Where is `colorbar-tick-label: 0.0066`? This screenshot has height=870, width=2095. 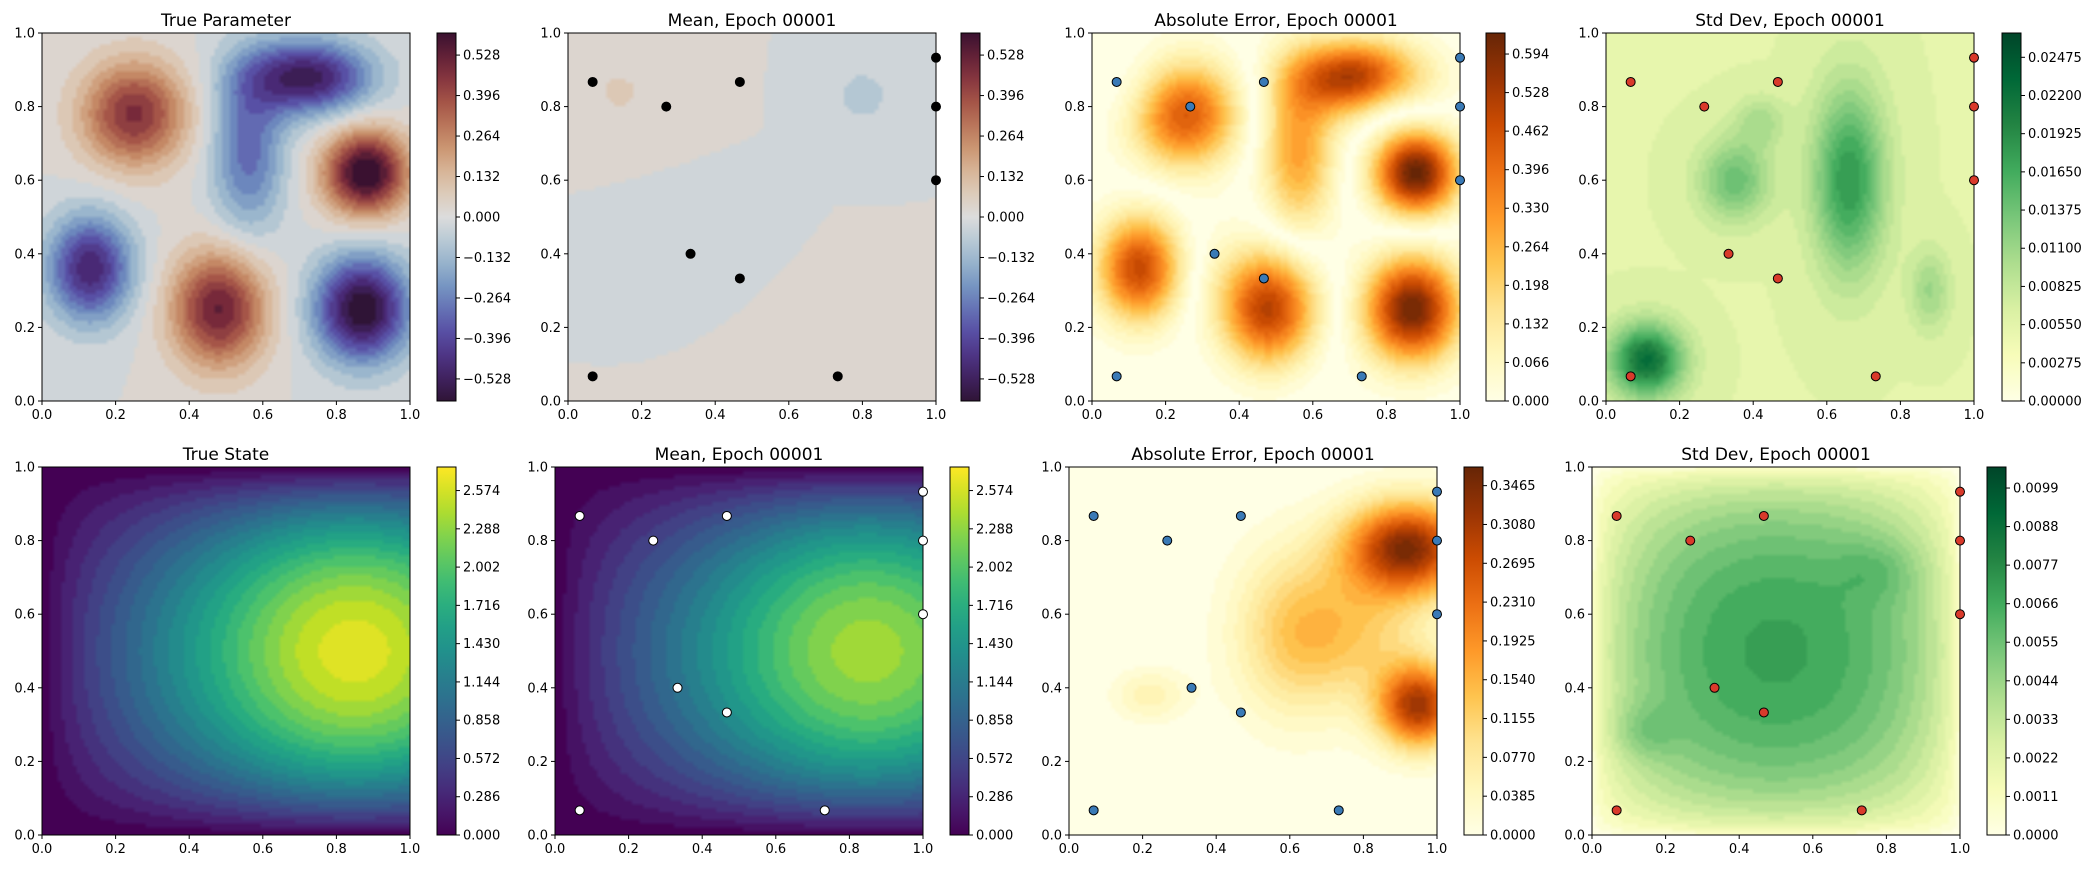
colorbar-tick-label: 0.0066 is located at coordinates (2036, 604).